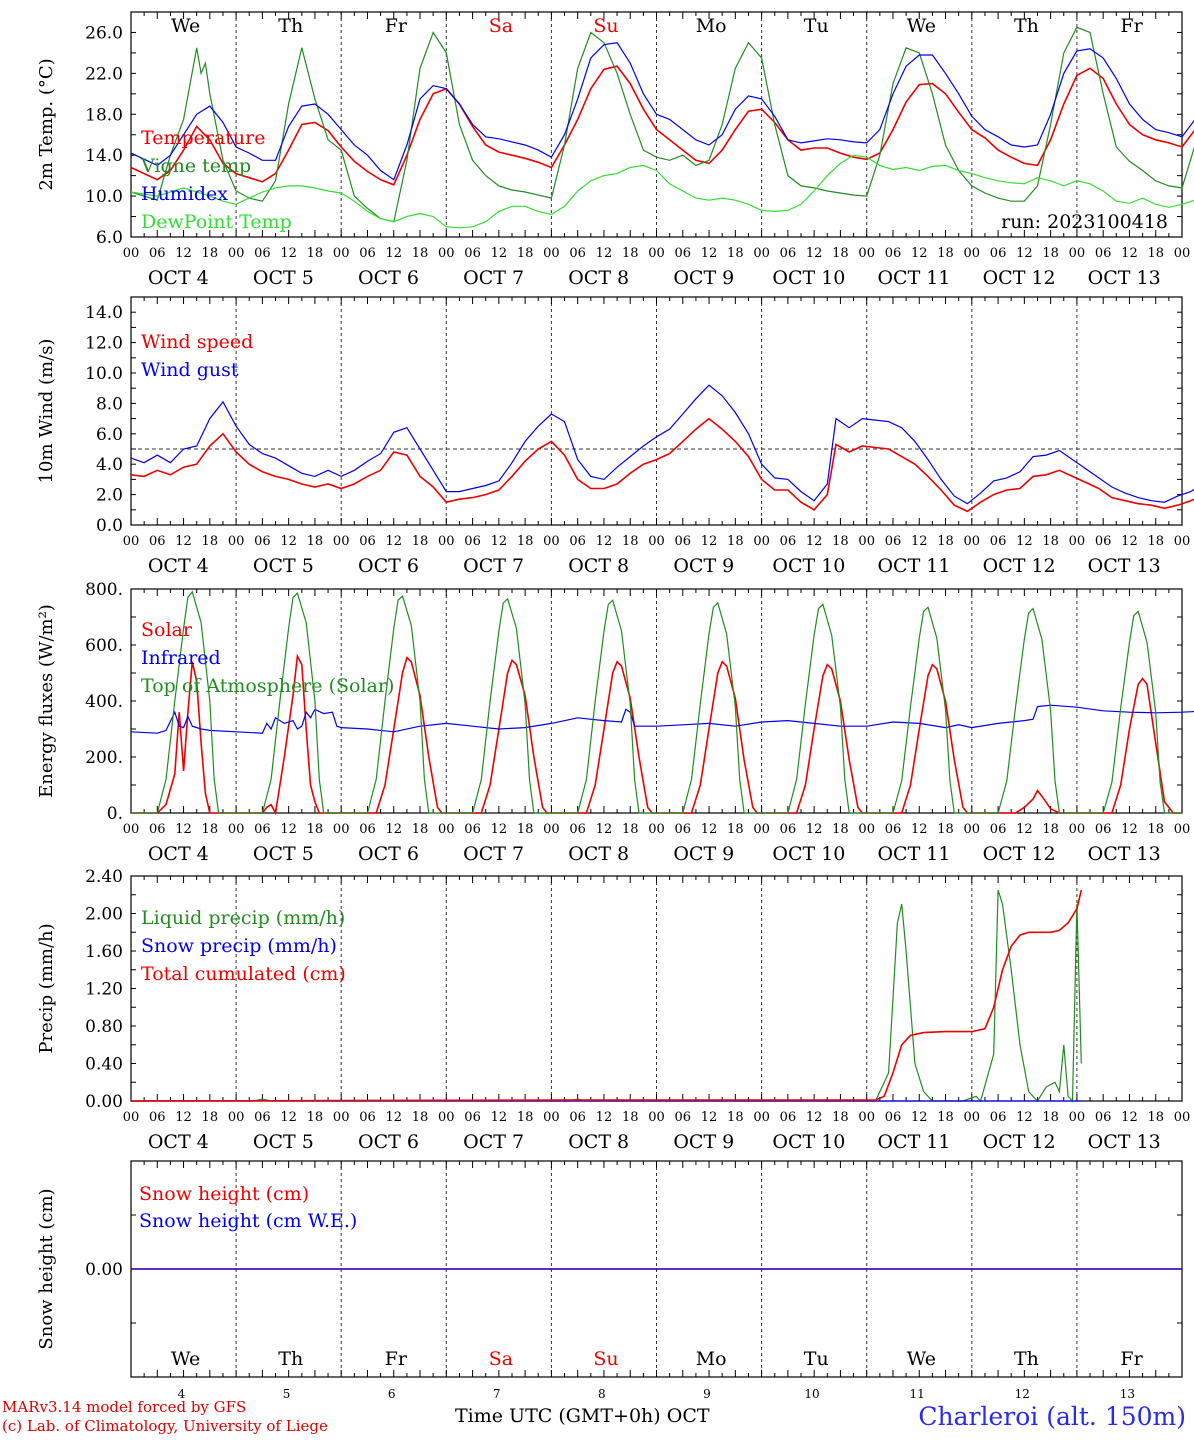  Describe the element at coordinates (109, 526) in the screenshot. I see `y-tick-label: 0.0` at that location.